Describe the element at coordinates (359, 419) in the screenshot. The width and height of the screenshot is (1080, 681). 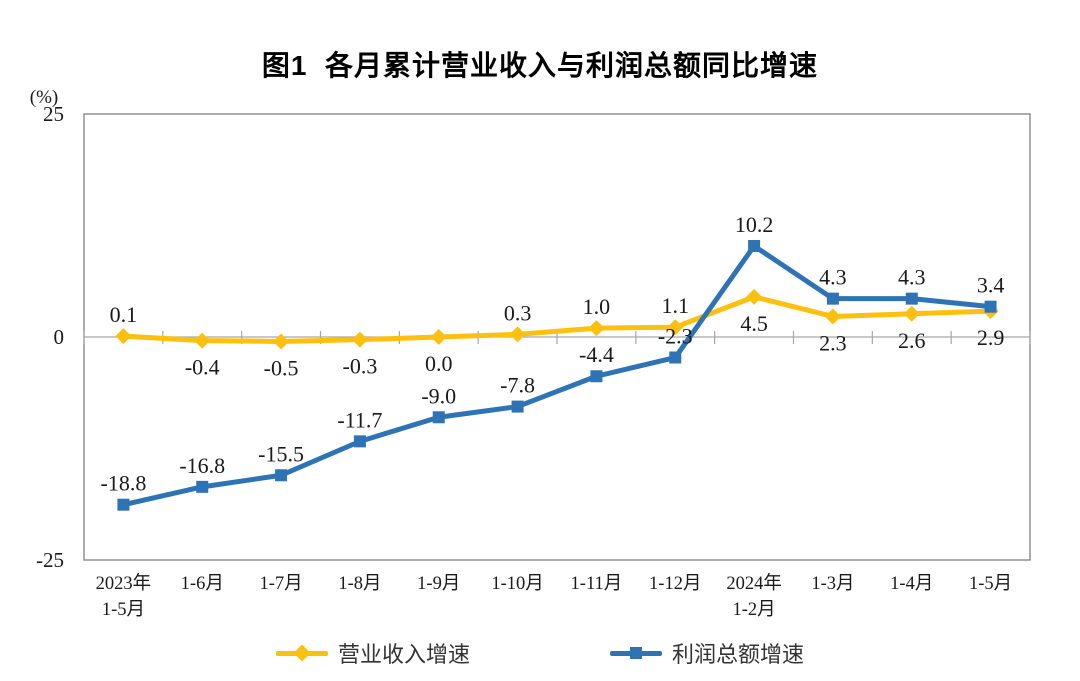
I see `data-point-label: -11.7` at that location.